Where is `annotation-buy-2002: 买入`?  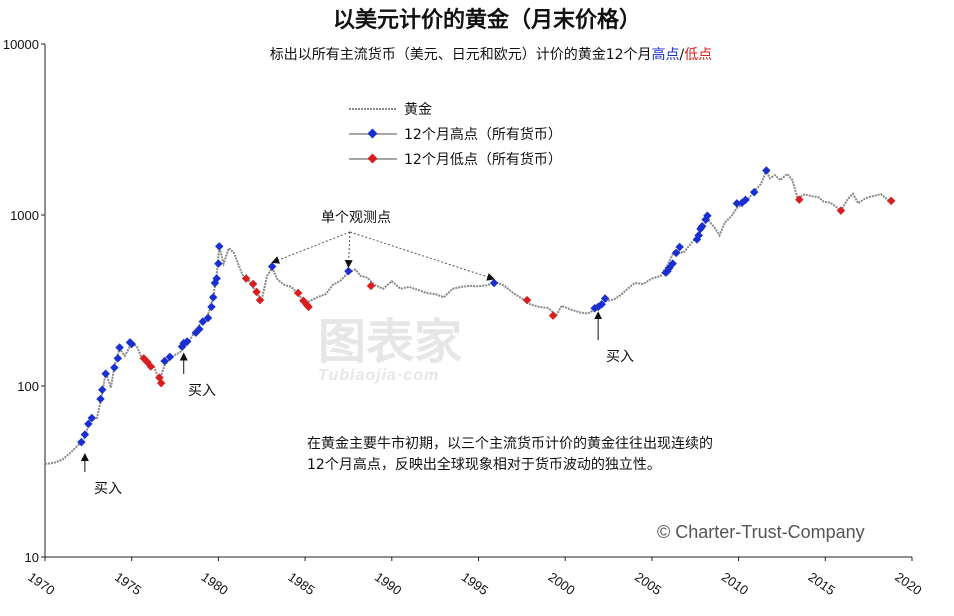 annotation-buy-2002: 买入 is located at coordinates (620, 357).